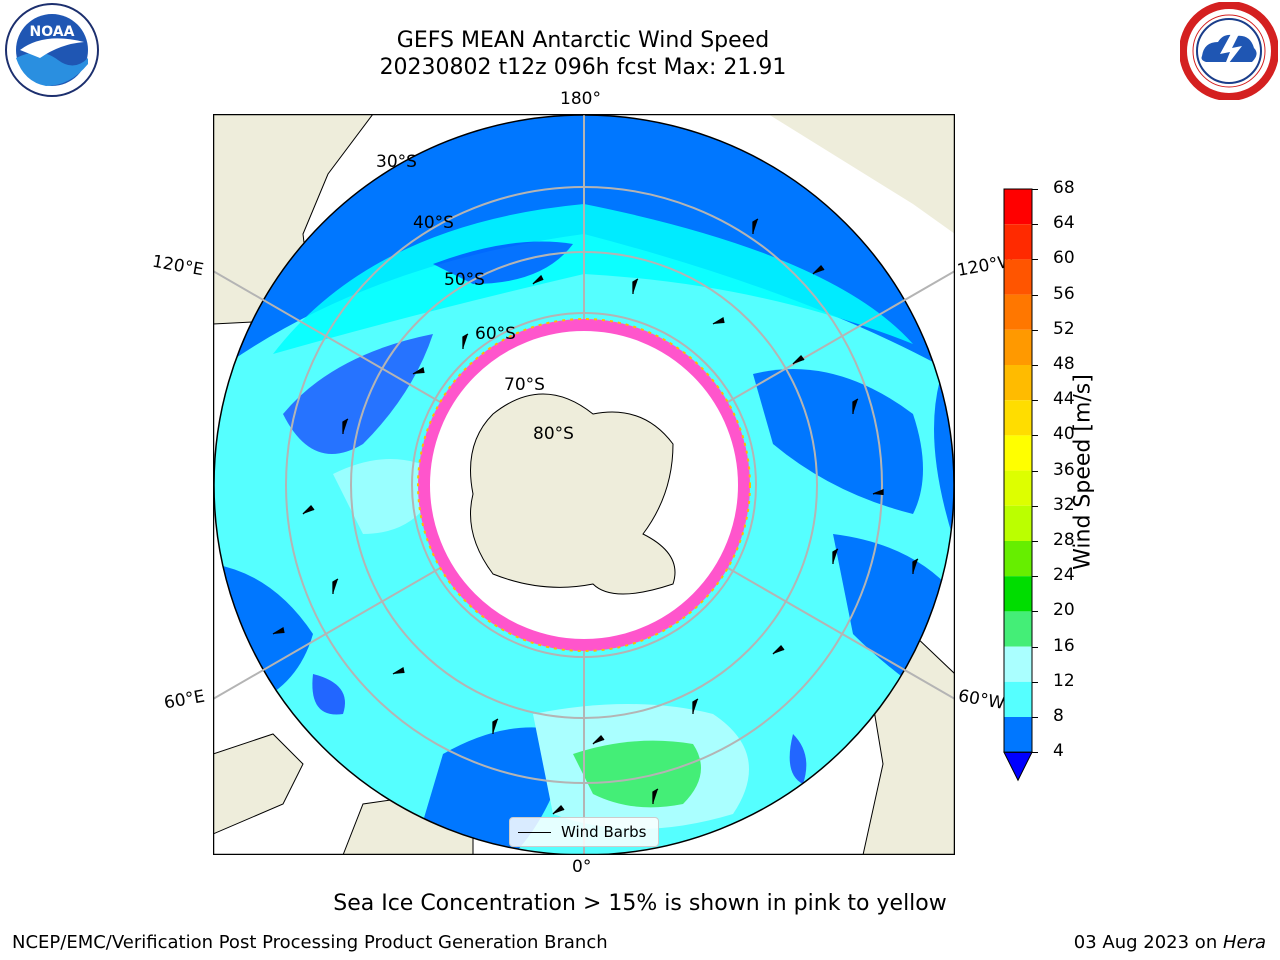 The width and height of the screenshot is (1280, 960). What do you see at coordinates (52, 50) in the screenshot?
I see `noaa-logo: NOAA` at bounding box center [52, 50].